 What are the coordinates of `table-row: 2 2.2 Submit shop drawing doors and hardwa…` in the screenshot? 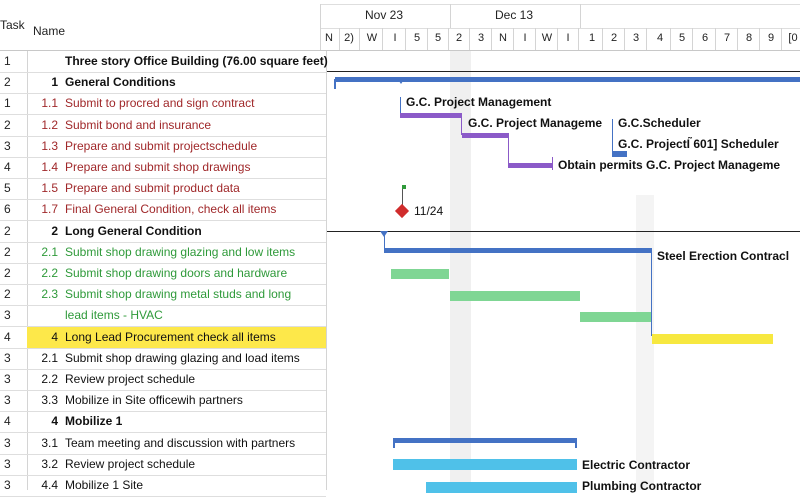 It's located at (163, 273).